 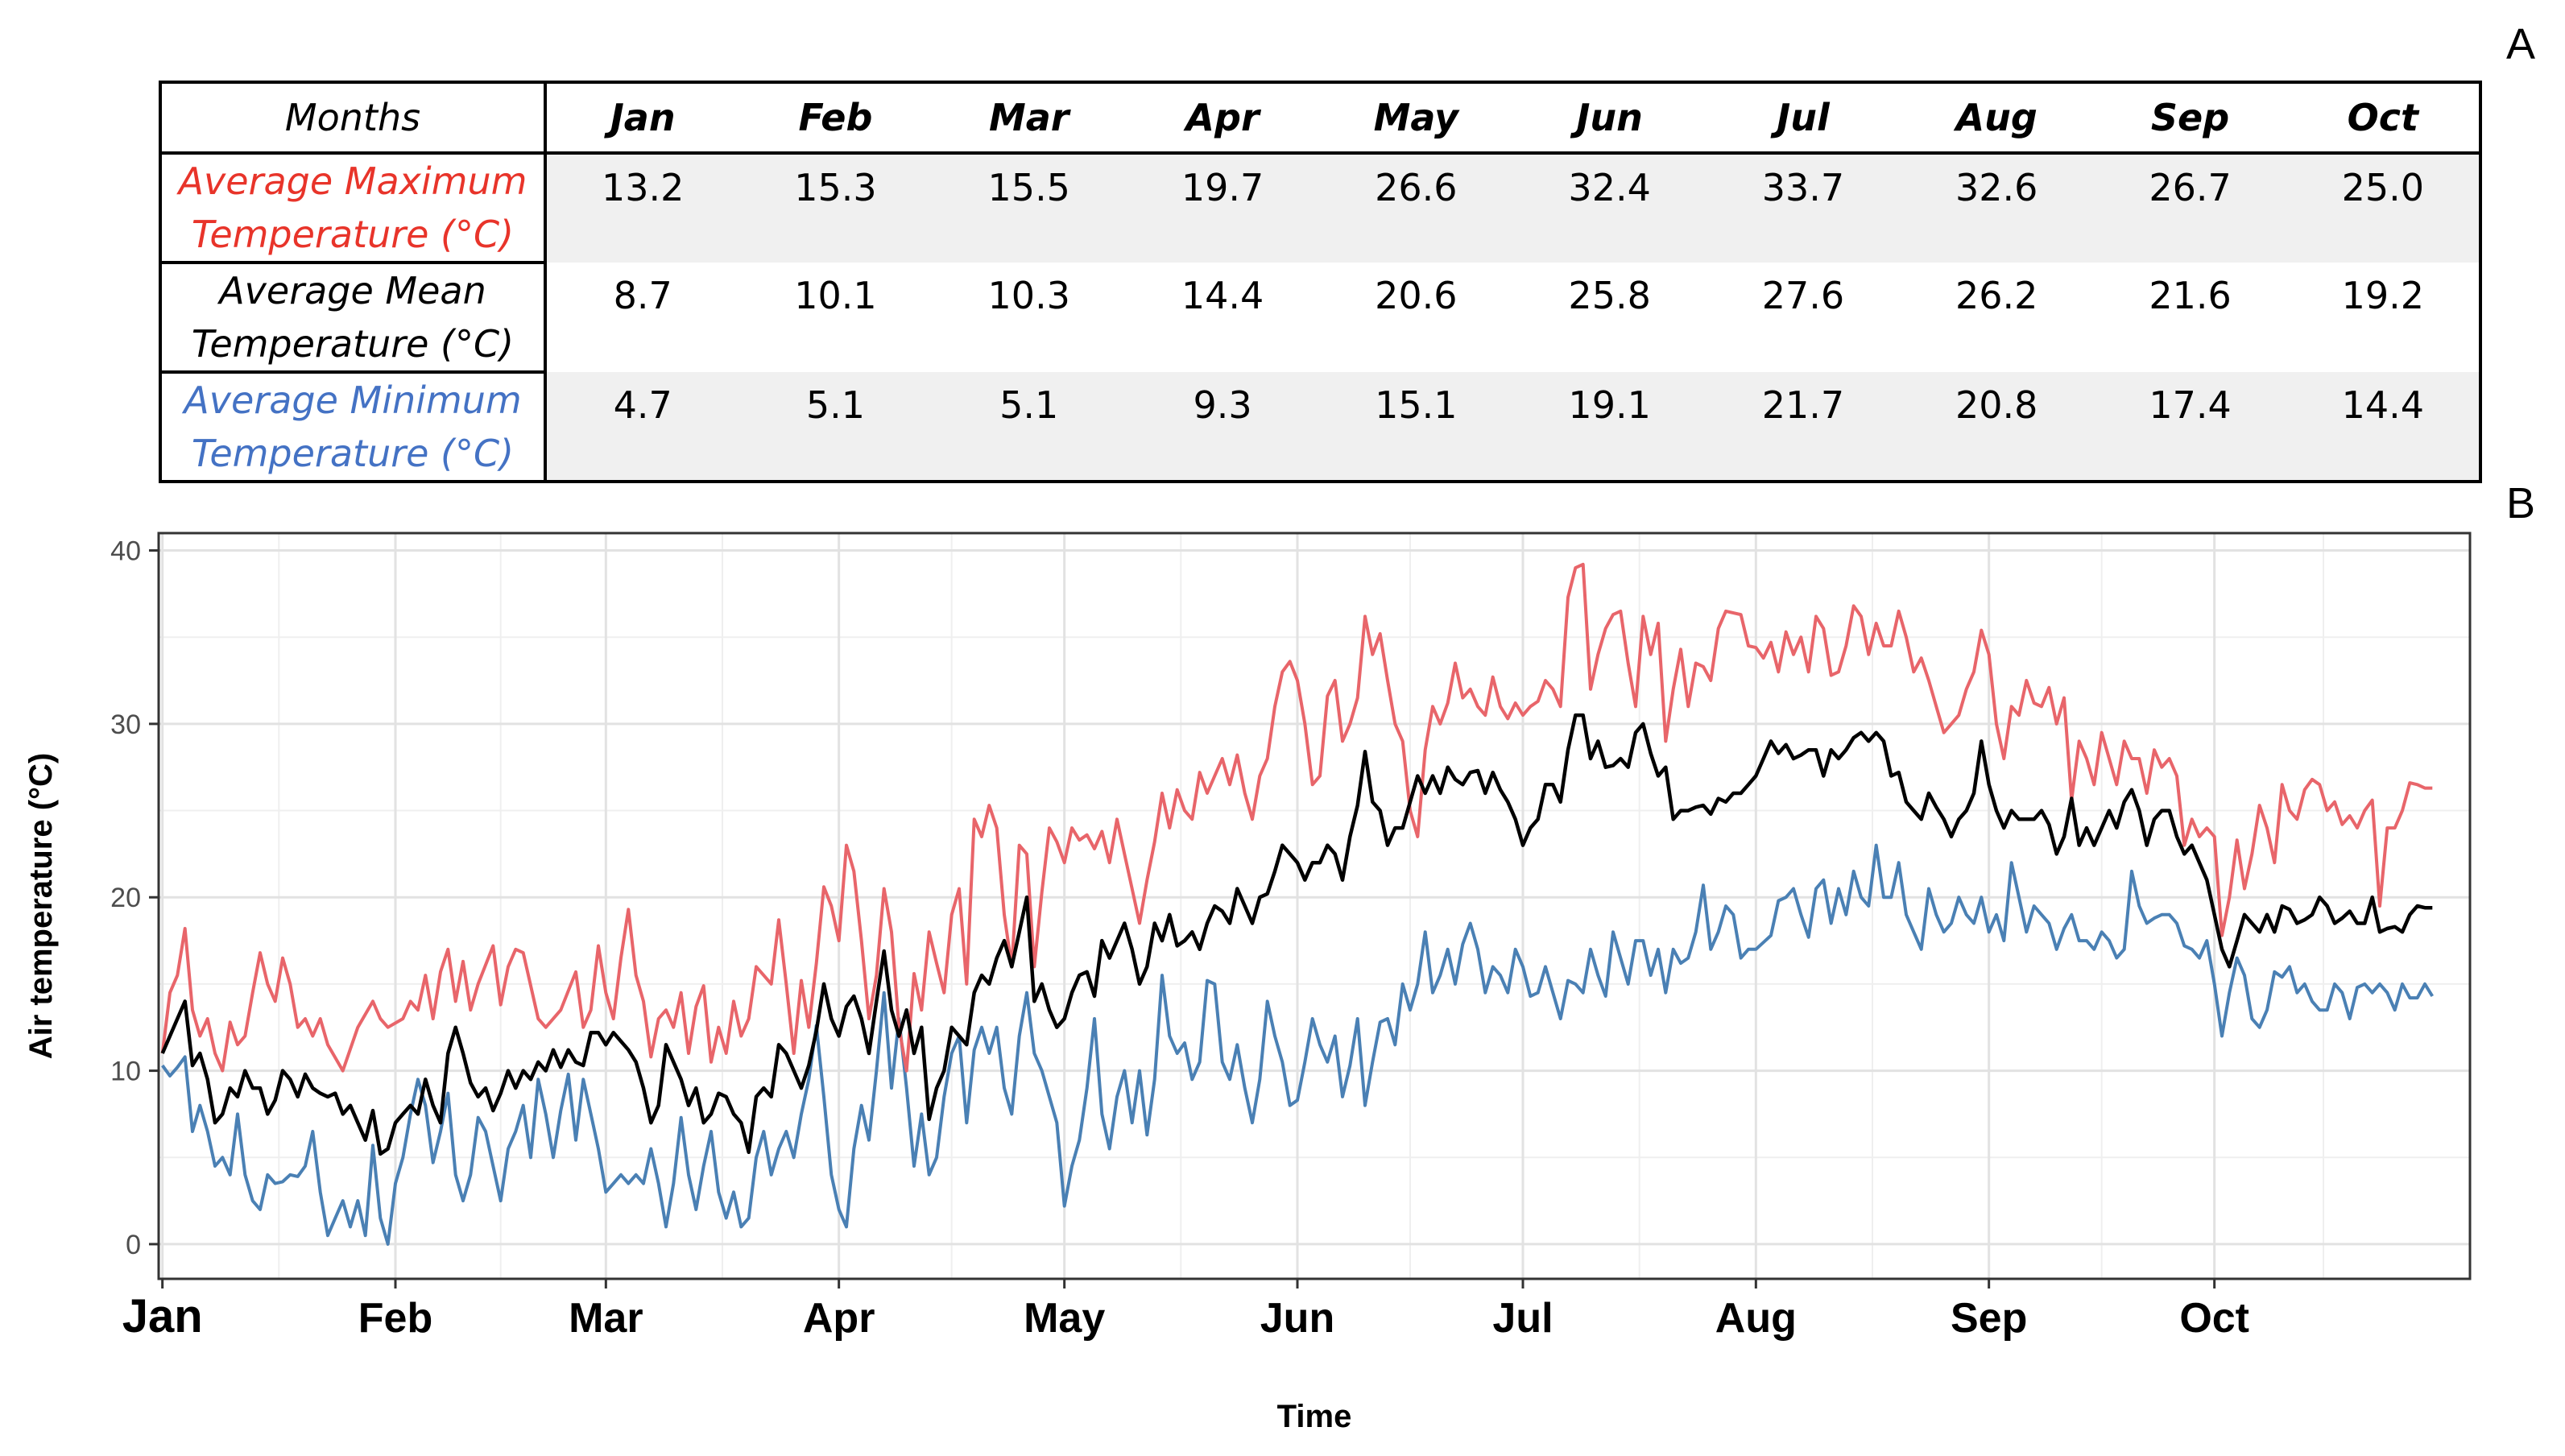 What do you see at coordinates (353, 427) in the screenshot?
I see `row-label-min: Average Minimum Temperature (°C)` at bounding box center [353, 427].